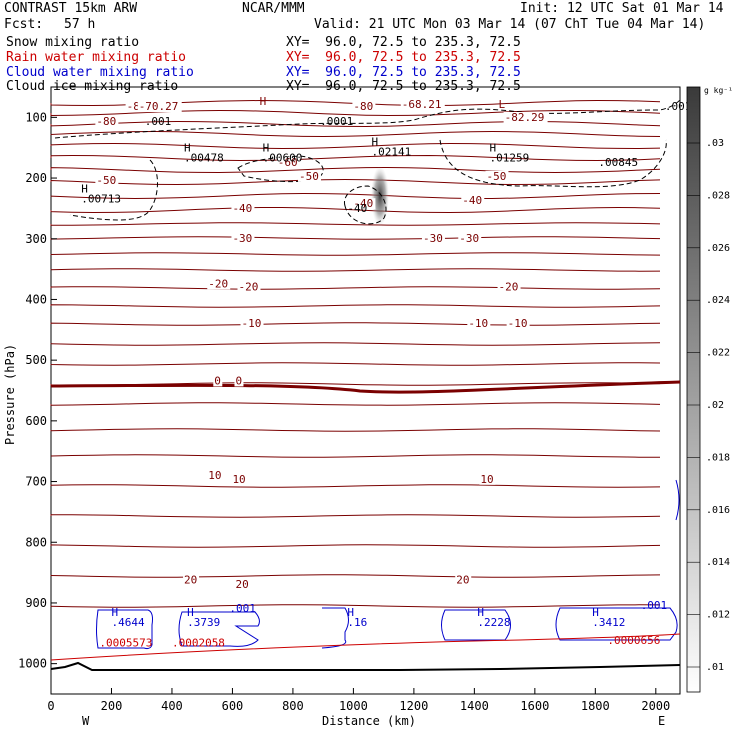 The image size is (740, 740). I want to click on x-tick-label: 200, so click(112, 706).